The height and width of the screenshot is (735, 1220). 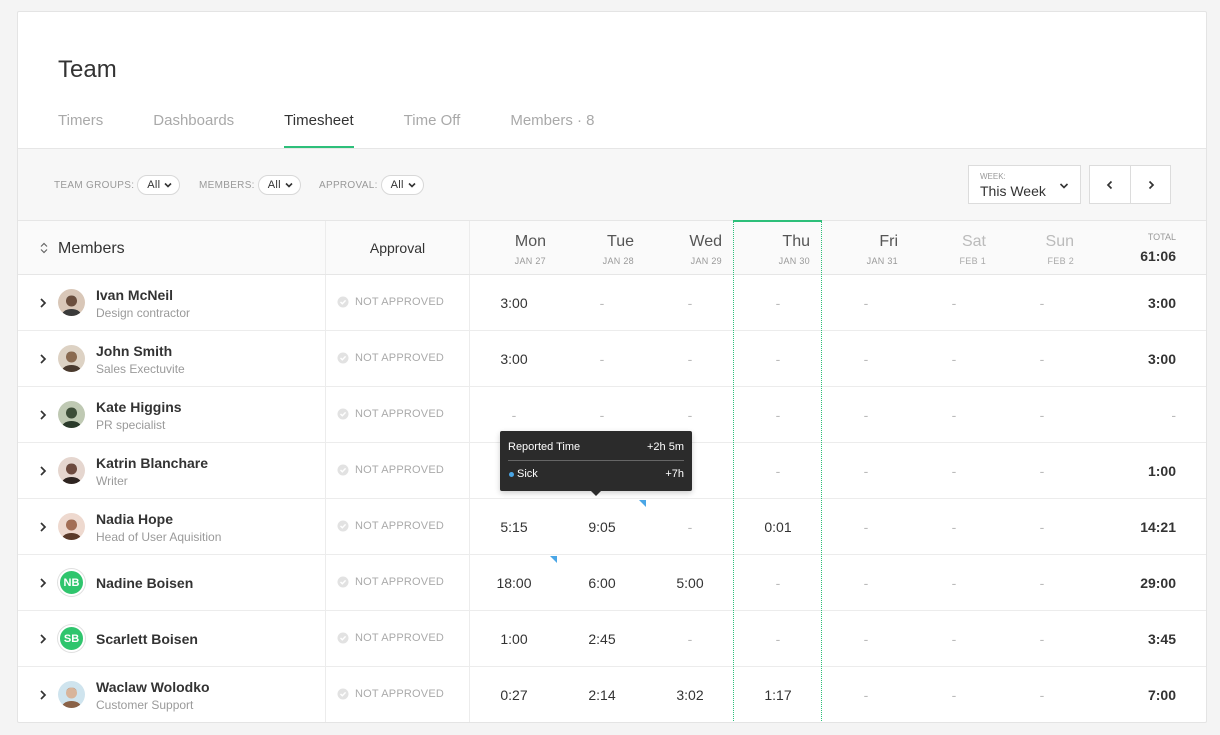 I want to click on team-groups-dropdown: All, so click(x=159, y=185).